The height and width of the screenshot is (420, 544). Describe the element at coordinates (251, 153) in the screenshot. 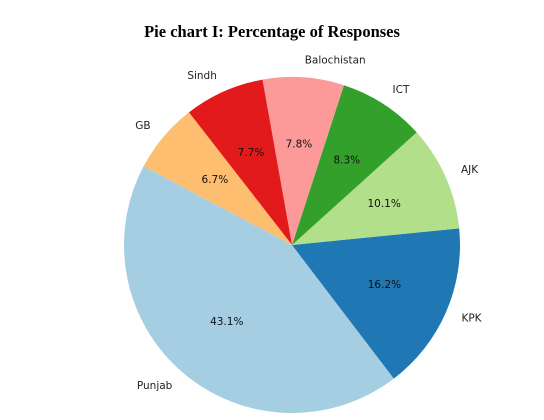

I see `slice-percent-sindh: 7.7%` at that location.